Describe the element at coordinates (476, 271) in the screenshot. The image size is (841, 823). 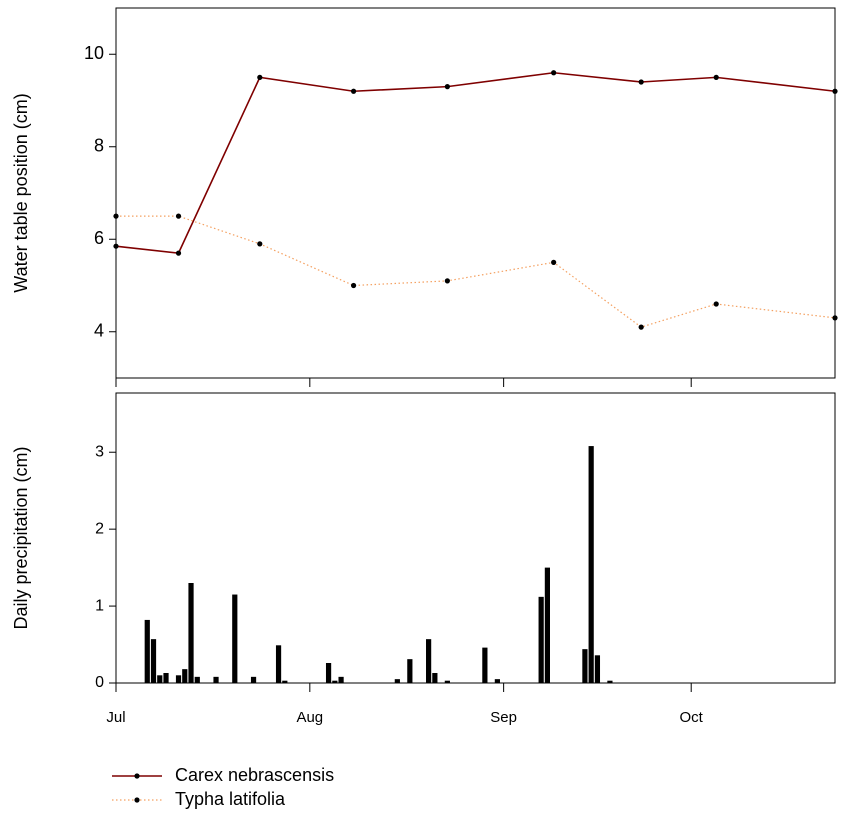
I see `series-line` at that location.